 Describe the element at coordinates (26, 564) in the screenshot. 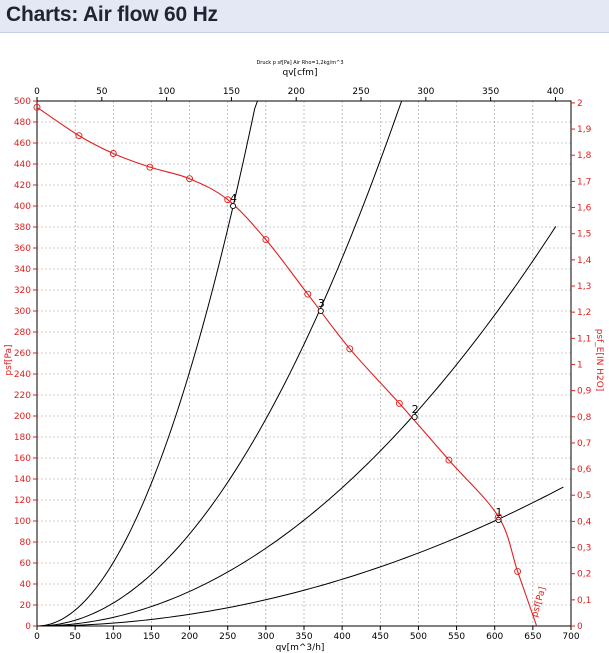

I see `y-tick-label-left: 60` at that location.